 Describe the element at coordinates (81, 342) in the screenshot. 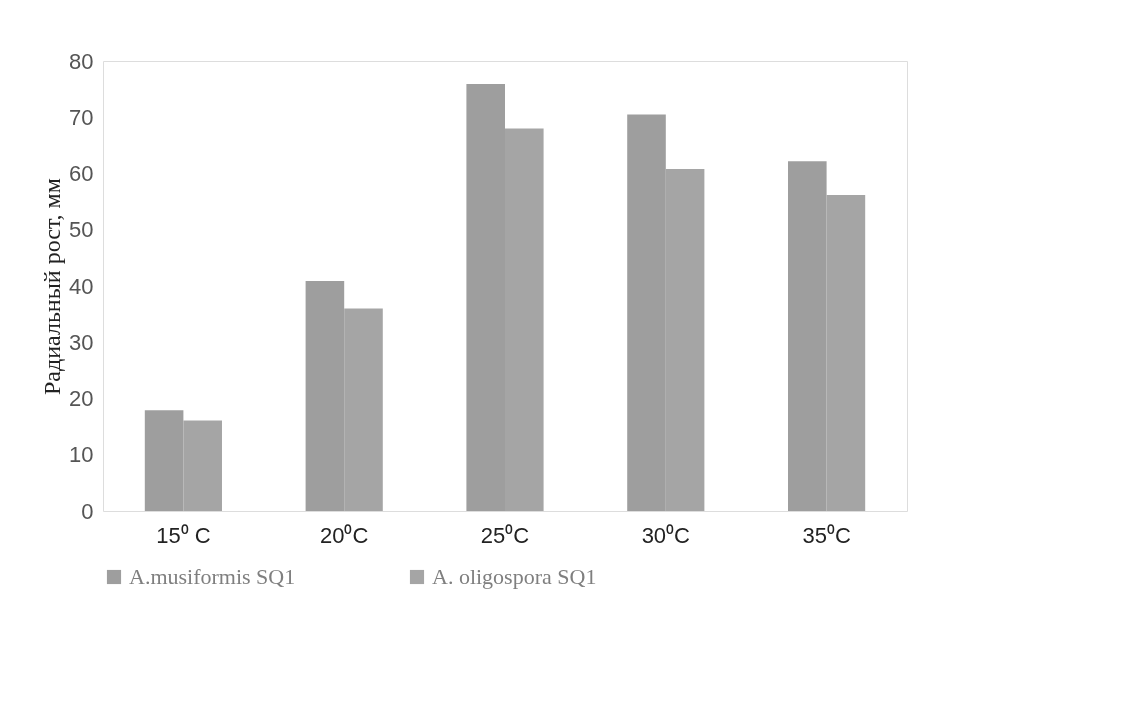

I see `y-tick-label: 30` at that location.